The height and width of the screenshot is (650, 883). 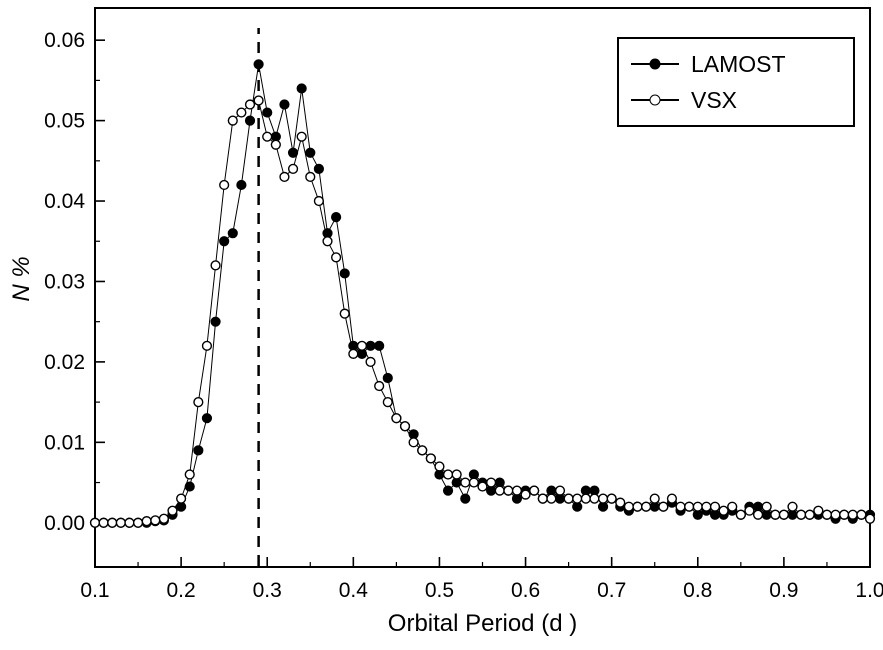 I want to click on open-circle-marker-icon, so click(x=655, y=100).